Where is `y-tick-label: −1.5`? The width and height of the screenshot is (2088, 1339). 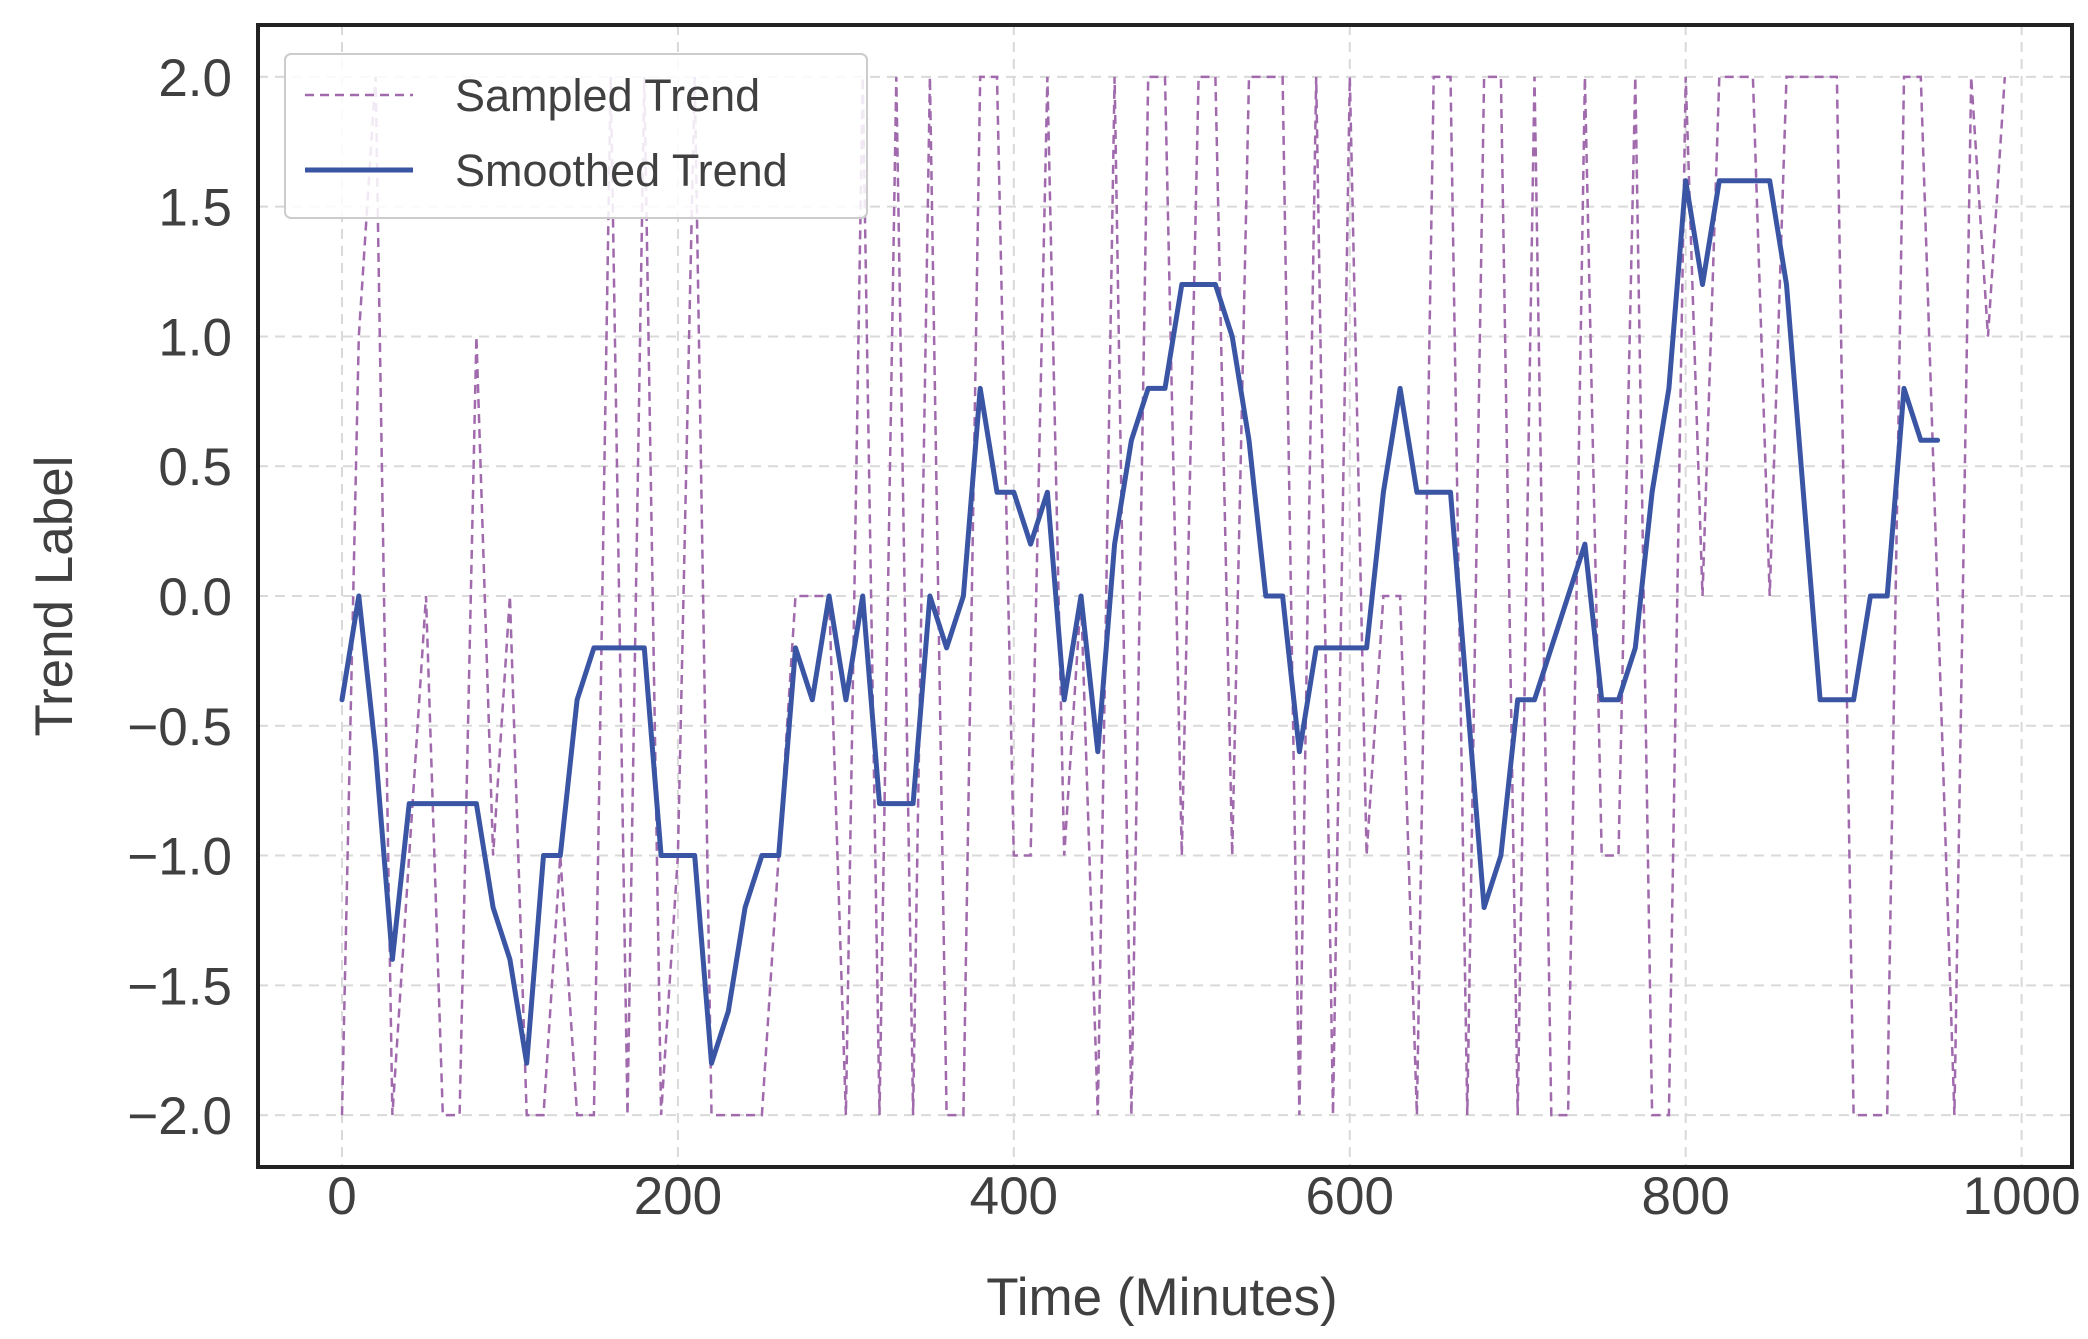
y-tick-label: −1.5 is located at coordinates (179, 986).